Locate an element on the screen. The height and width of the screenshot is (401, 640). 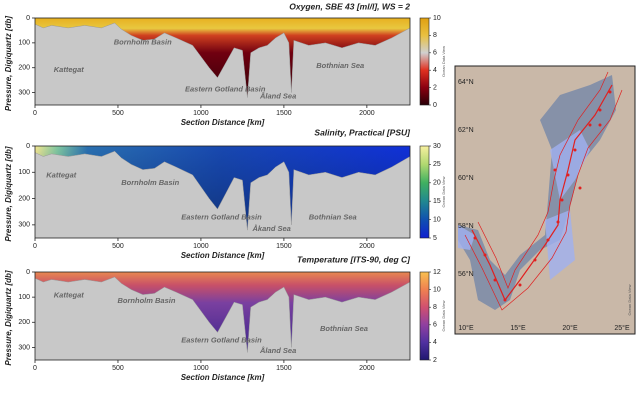
colorbar-tick-label: 0 is located at coordinates (435, 105).